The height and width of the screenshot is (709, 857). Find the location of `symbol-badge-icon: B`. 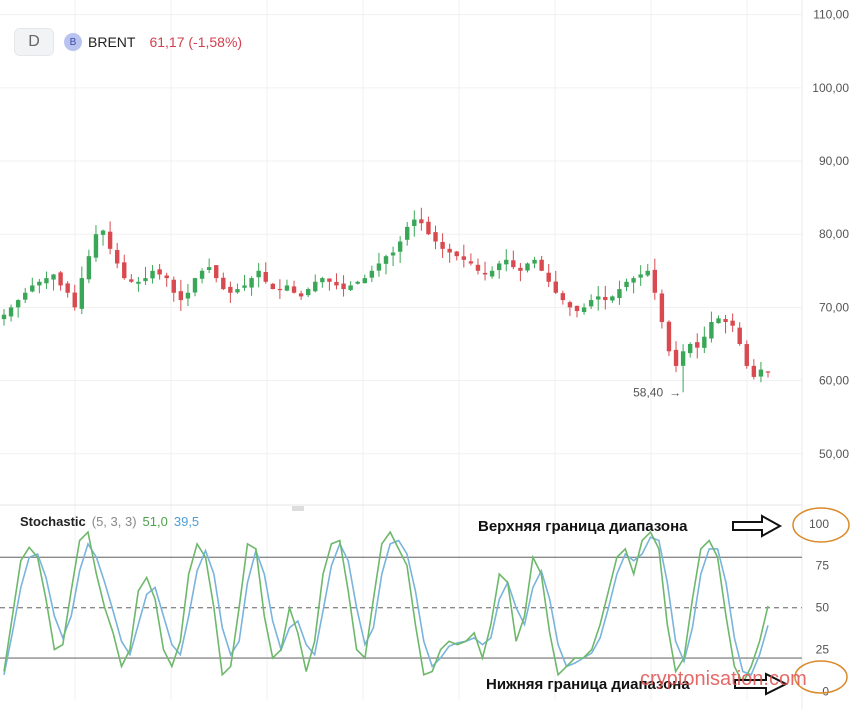

symbol-badge-icon: B is located at coordinates (73, 42).